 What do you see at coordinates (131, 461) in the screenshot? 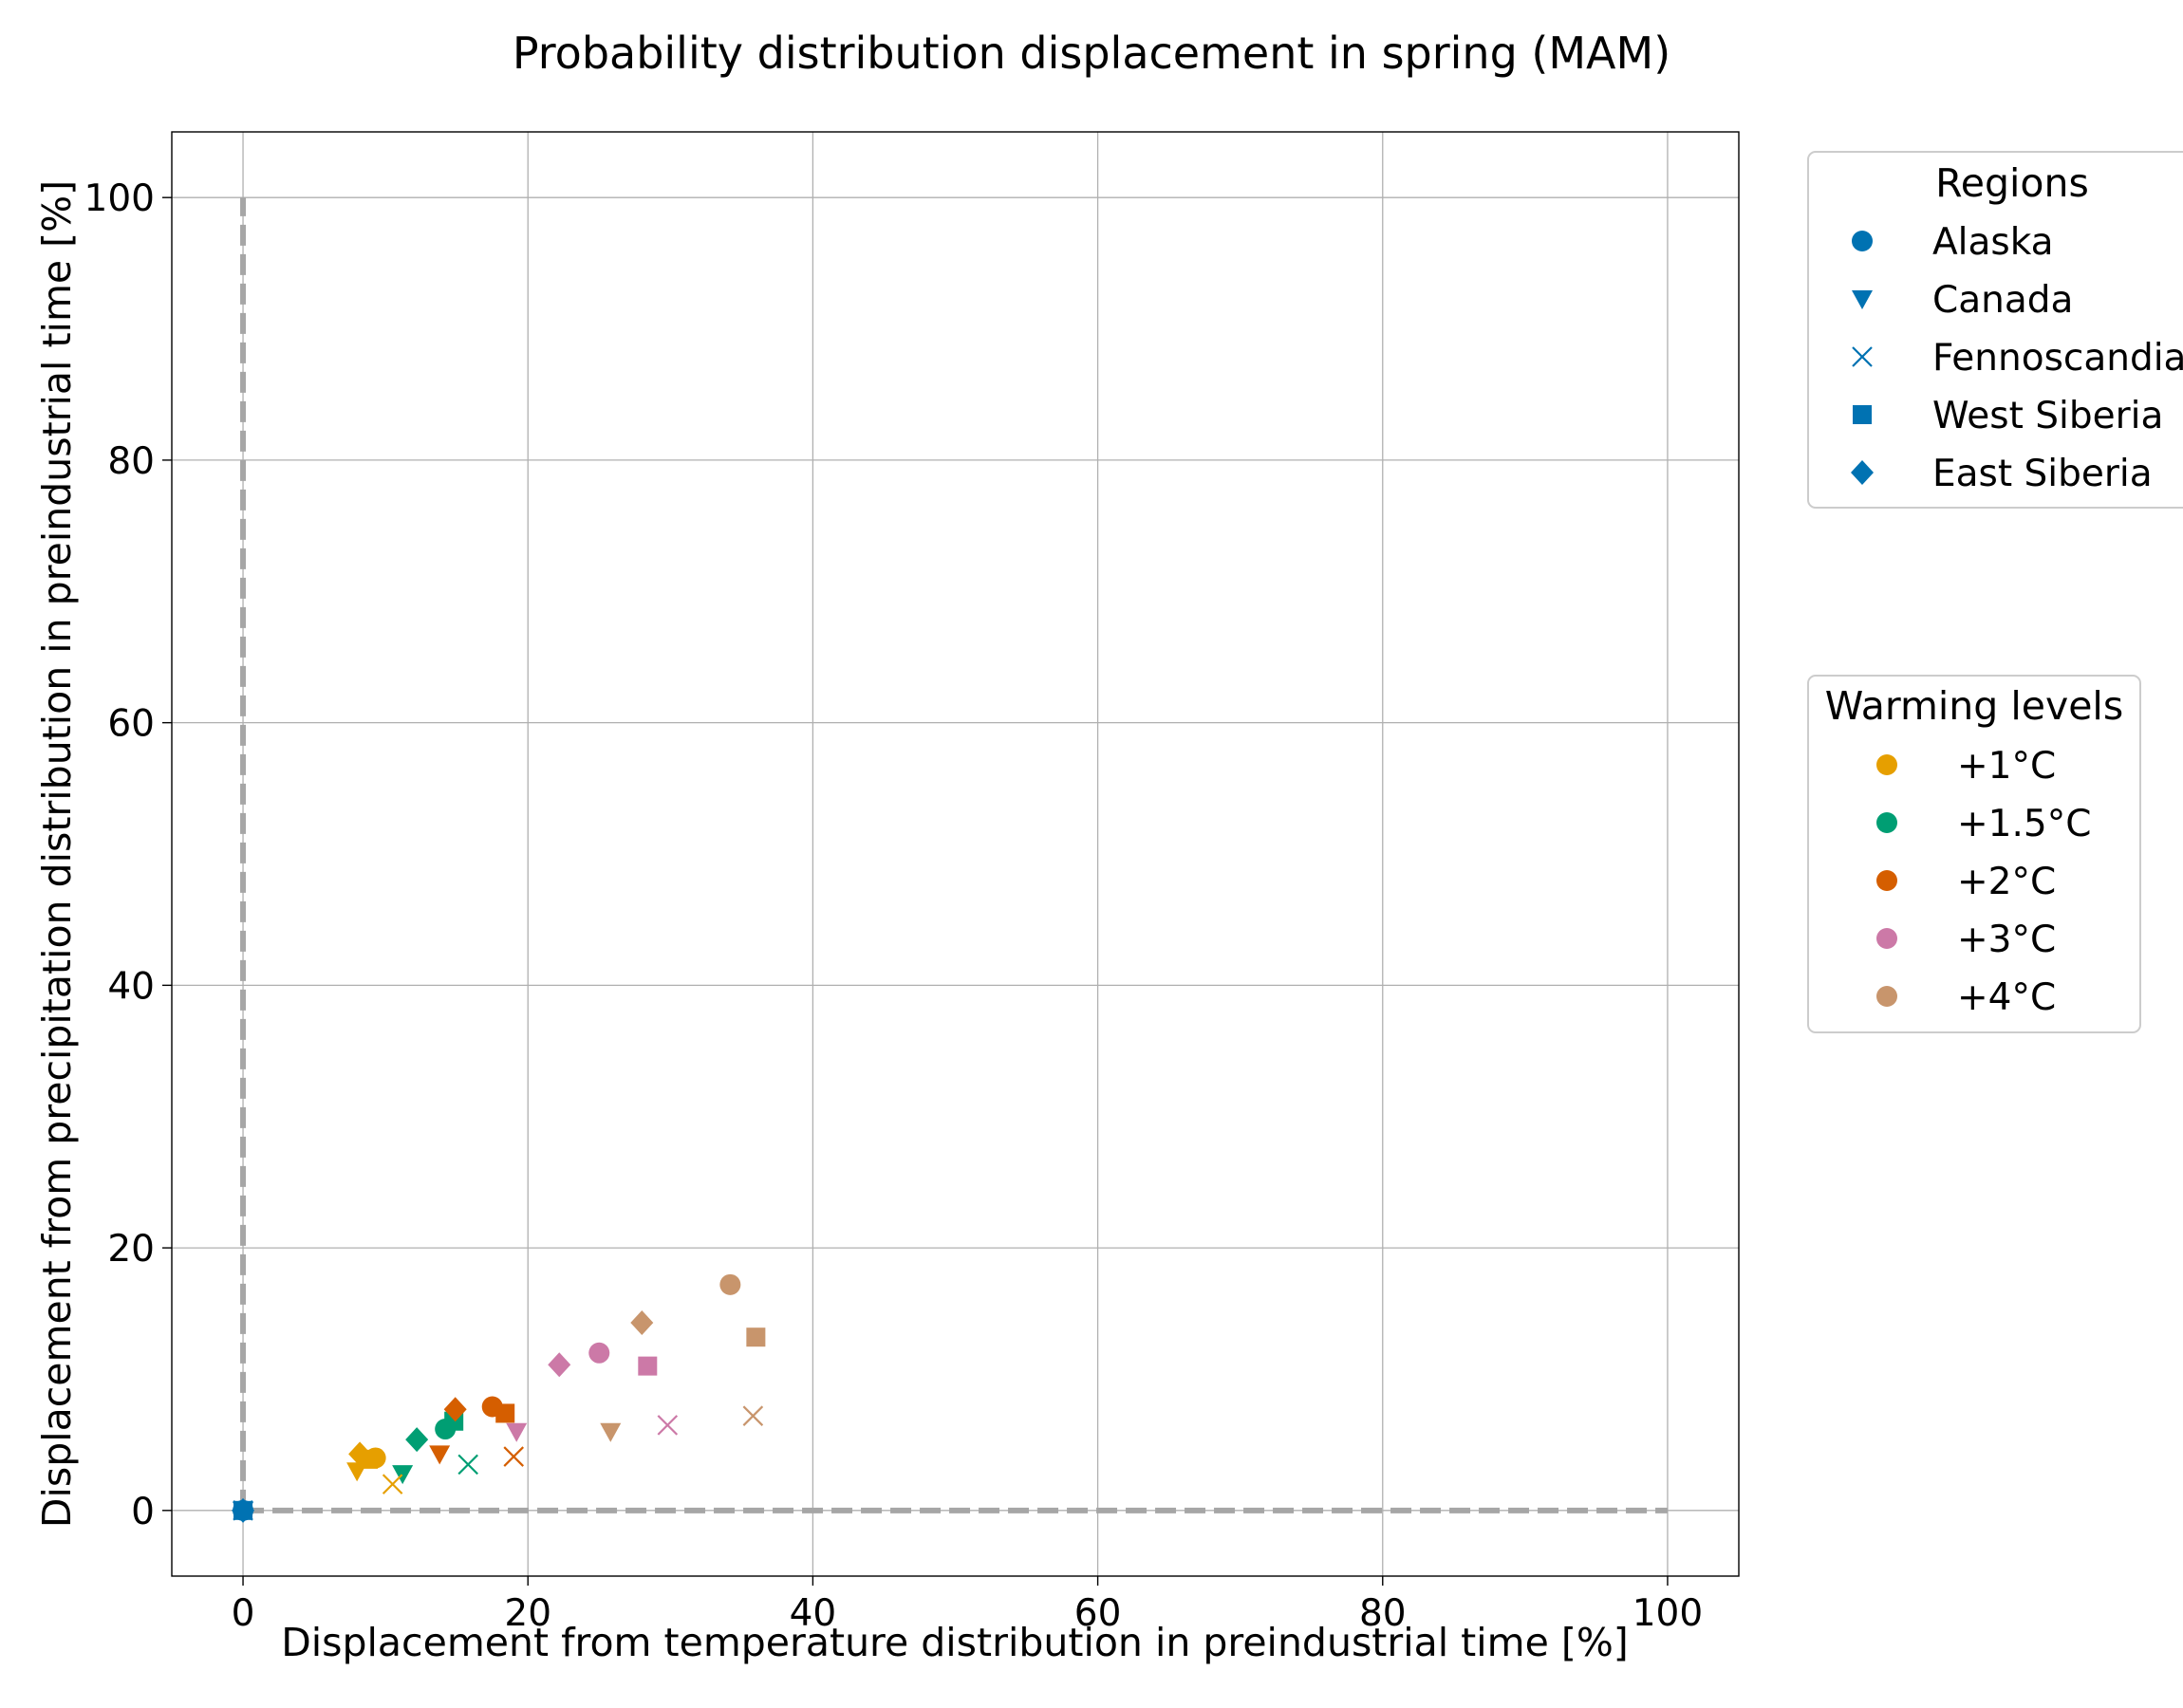
I see `y-tick-label: 80` at bounding box center [131, 461].